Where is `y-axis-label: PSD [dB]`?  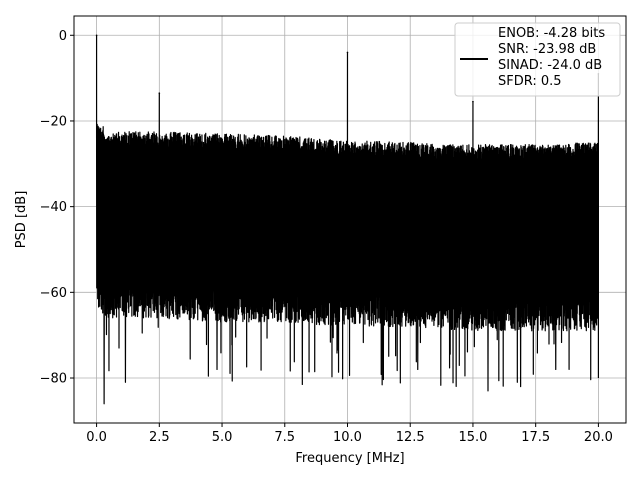 y-axis-label: PSD [dB] is located at coordinates (21, 220).